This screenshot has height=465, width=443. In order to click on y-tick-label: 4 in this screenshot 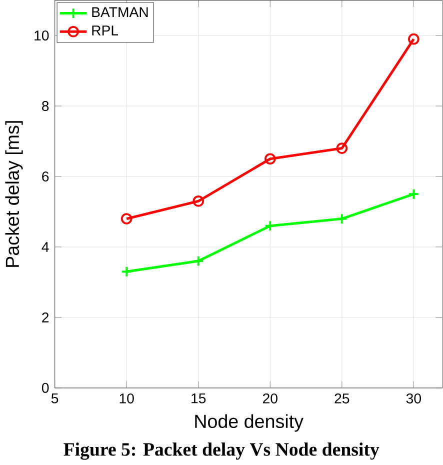, I will do `click(45, 247)`.